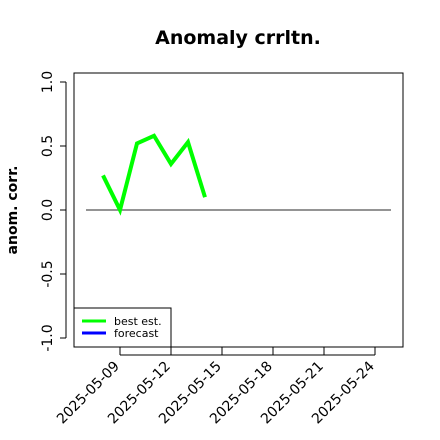  What do you see at coordinates (48, 210) in the screenshot?
I see `y-tick-label: 0.0` at bounding box center [48, 210].